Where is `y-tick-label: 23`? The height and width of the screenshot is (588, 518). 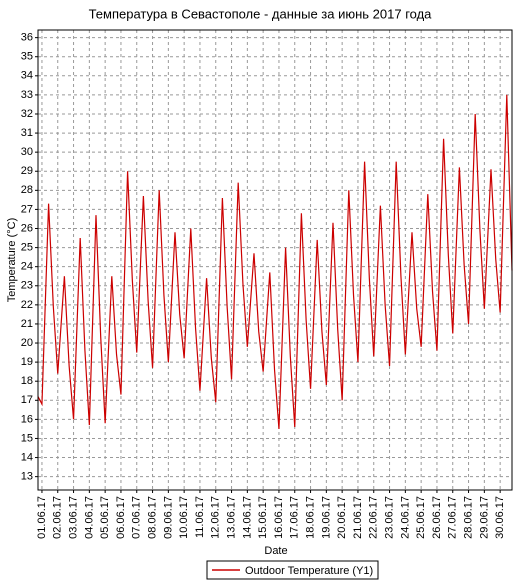
y-tick-label: 23 is located at coordinates (27, 286).